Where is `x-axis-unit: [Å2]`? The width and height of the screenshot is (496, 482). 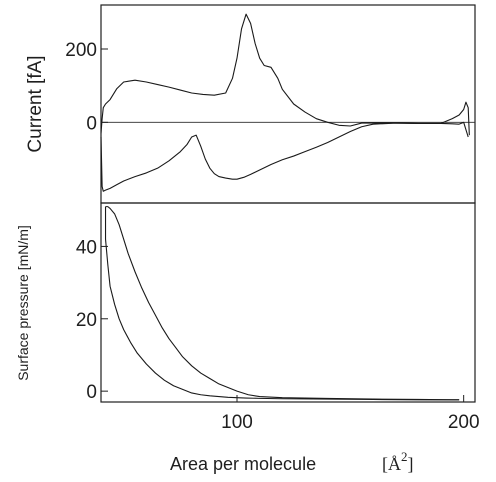 x-axis-unit: [Å2] is located at coordinates (398, 461).